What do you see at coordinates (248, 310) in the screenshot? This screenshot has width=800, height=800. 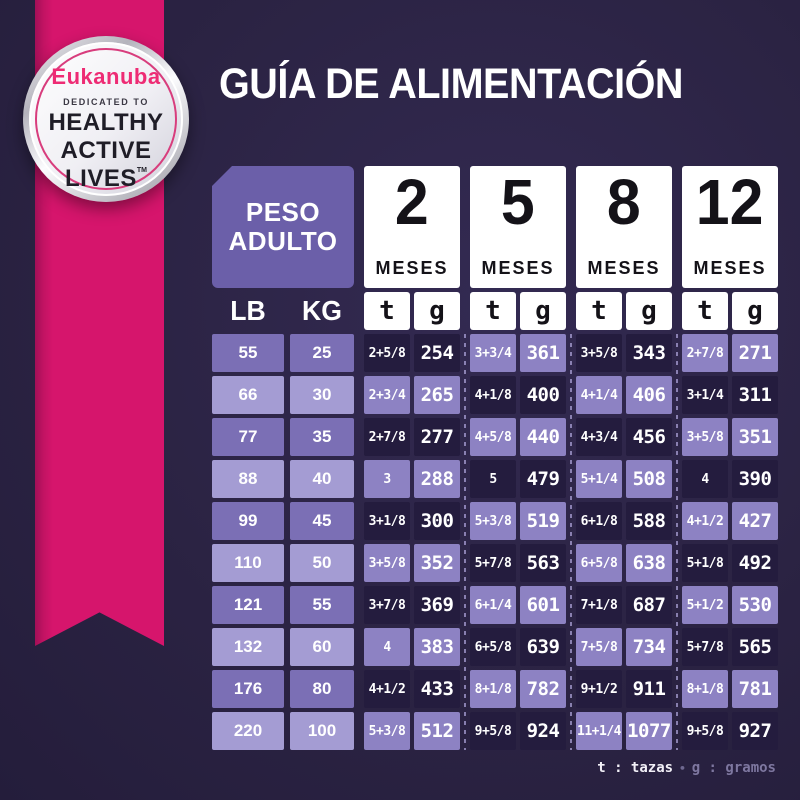 I see `col-header-lb: LB` at bounding box center [248, 310].